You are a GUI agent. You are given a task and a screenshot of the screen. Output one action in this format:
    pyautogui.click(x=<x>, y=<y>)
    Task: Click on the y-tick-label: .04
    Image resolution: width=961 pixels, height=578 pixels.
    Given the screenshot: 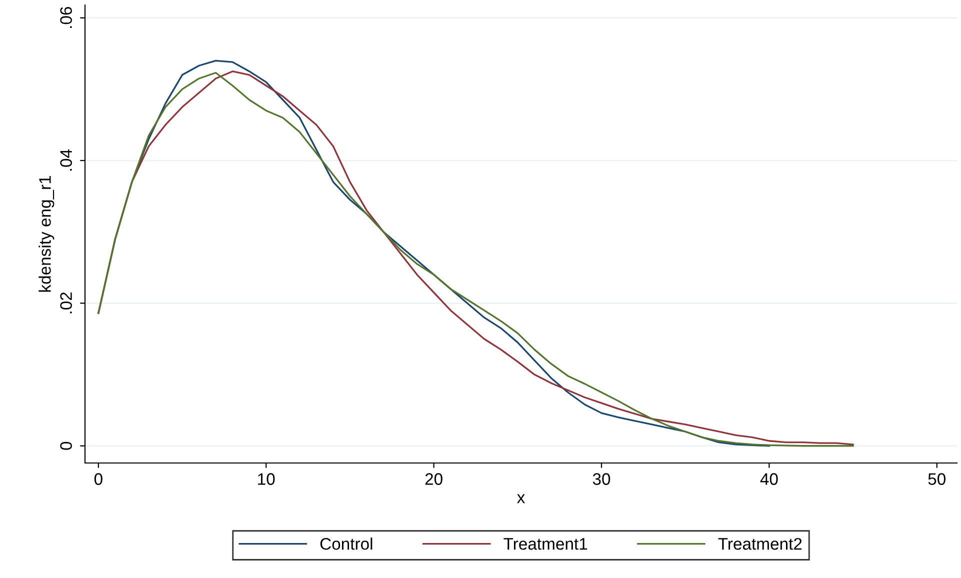 What is the action you would take?
    pyautogui.click(x=66, y=160)
    